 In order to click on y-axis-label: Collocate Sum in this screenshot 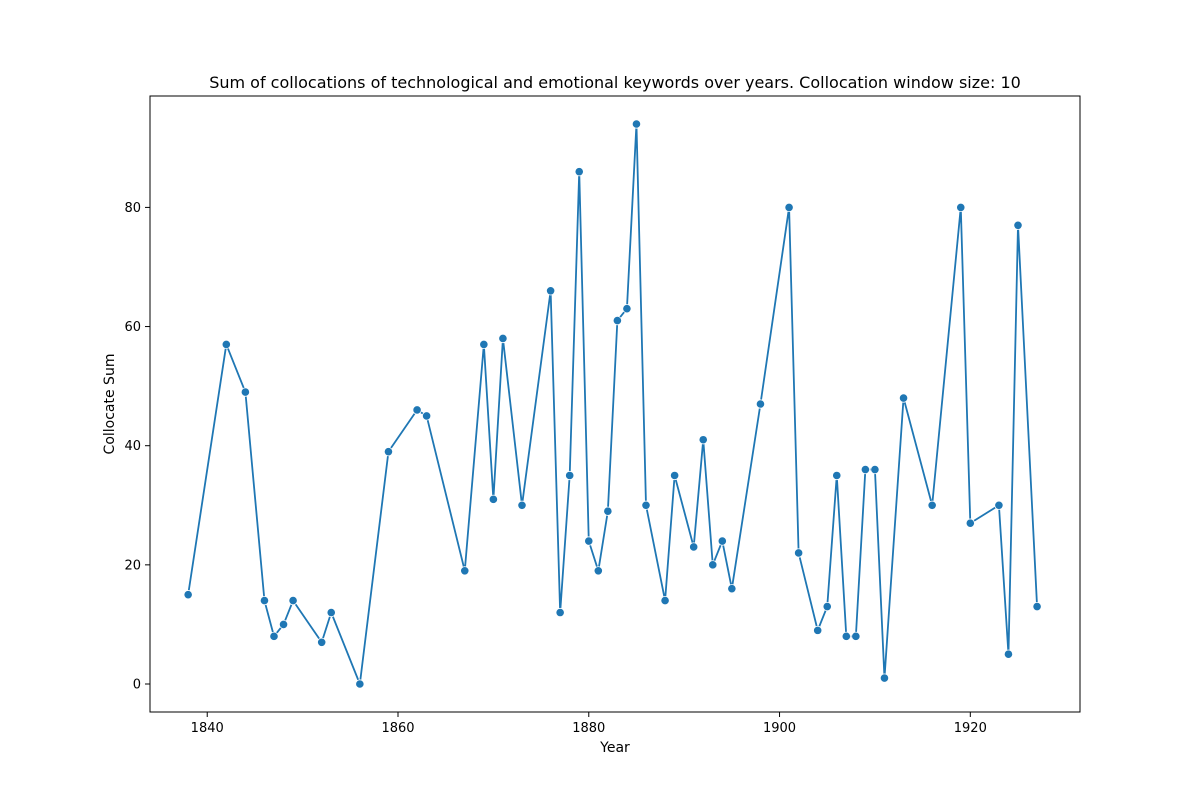, I will do `click(110, 404)`.